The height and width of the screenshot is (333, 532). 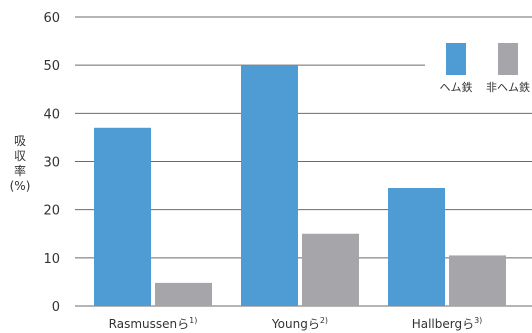 I want to click on y-tick-label: 60, so click(x=51, y=18).